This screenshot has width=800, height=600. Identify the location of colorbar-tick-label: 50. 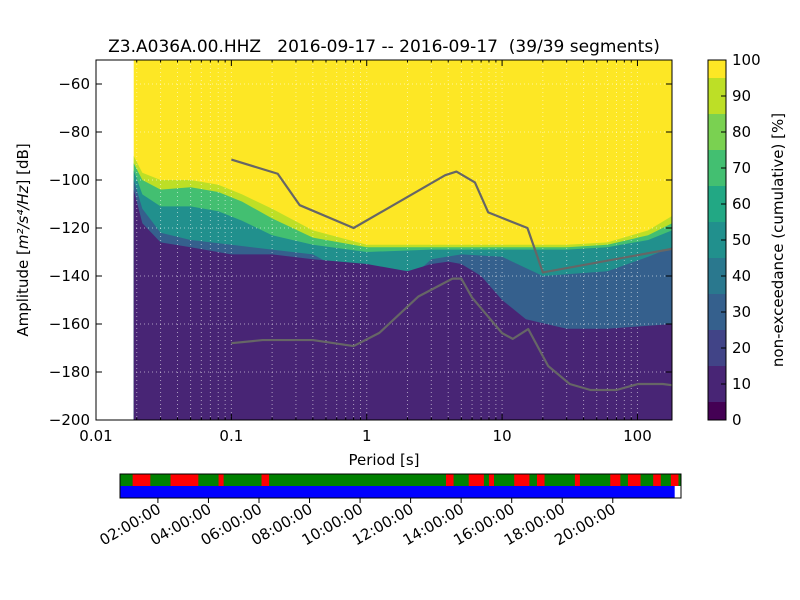
(741, 240).